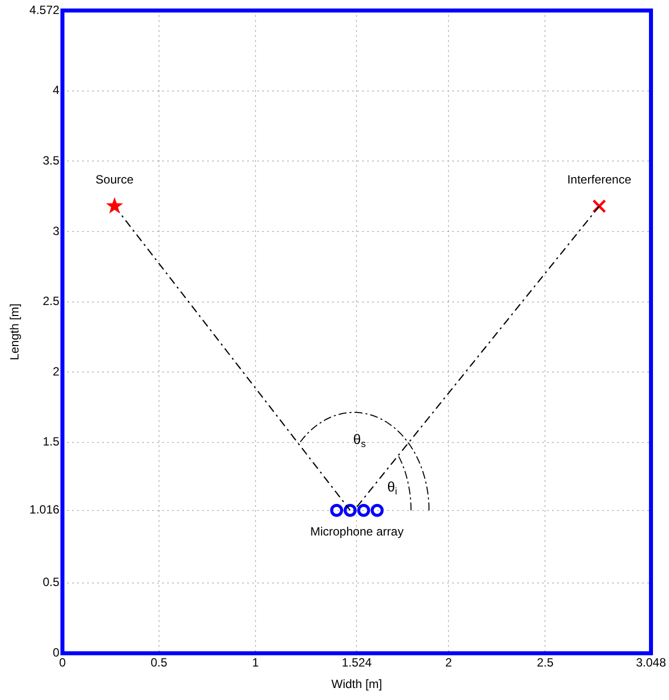 This screenshot has width=669, height=700. Describe the element at coordinates (56, 371) in the screenshot. I see `y-tick-label: 2` at that location.